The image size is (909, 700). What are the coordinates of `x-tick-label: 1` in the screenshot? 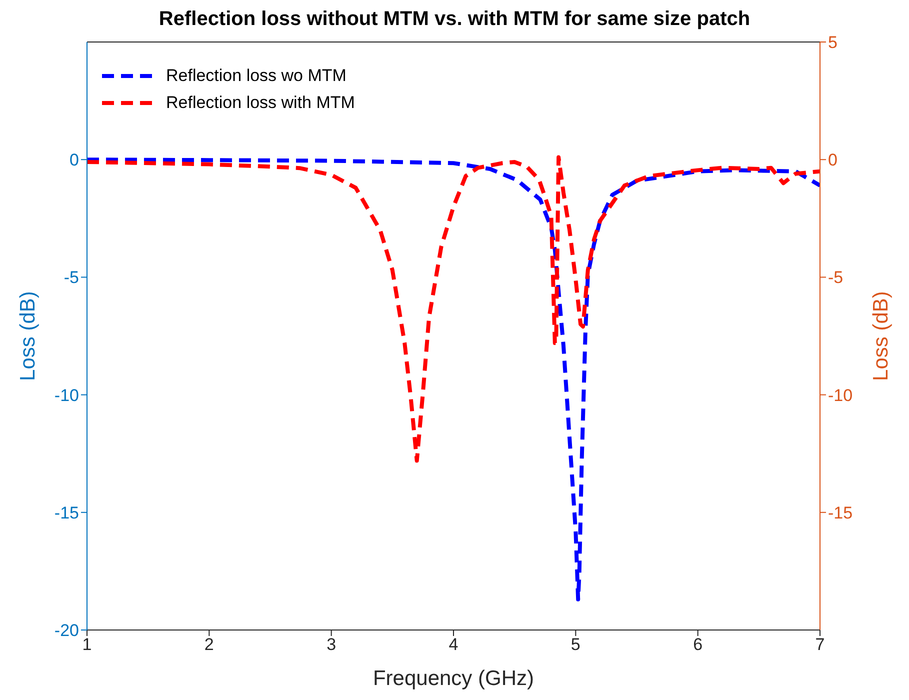 It's located at (87, 644).